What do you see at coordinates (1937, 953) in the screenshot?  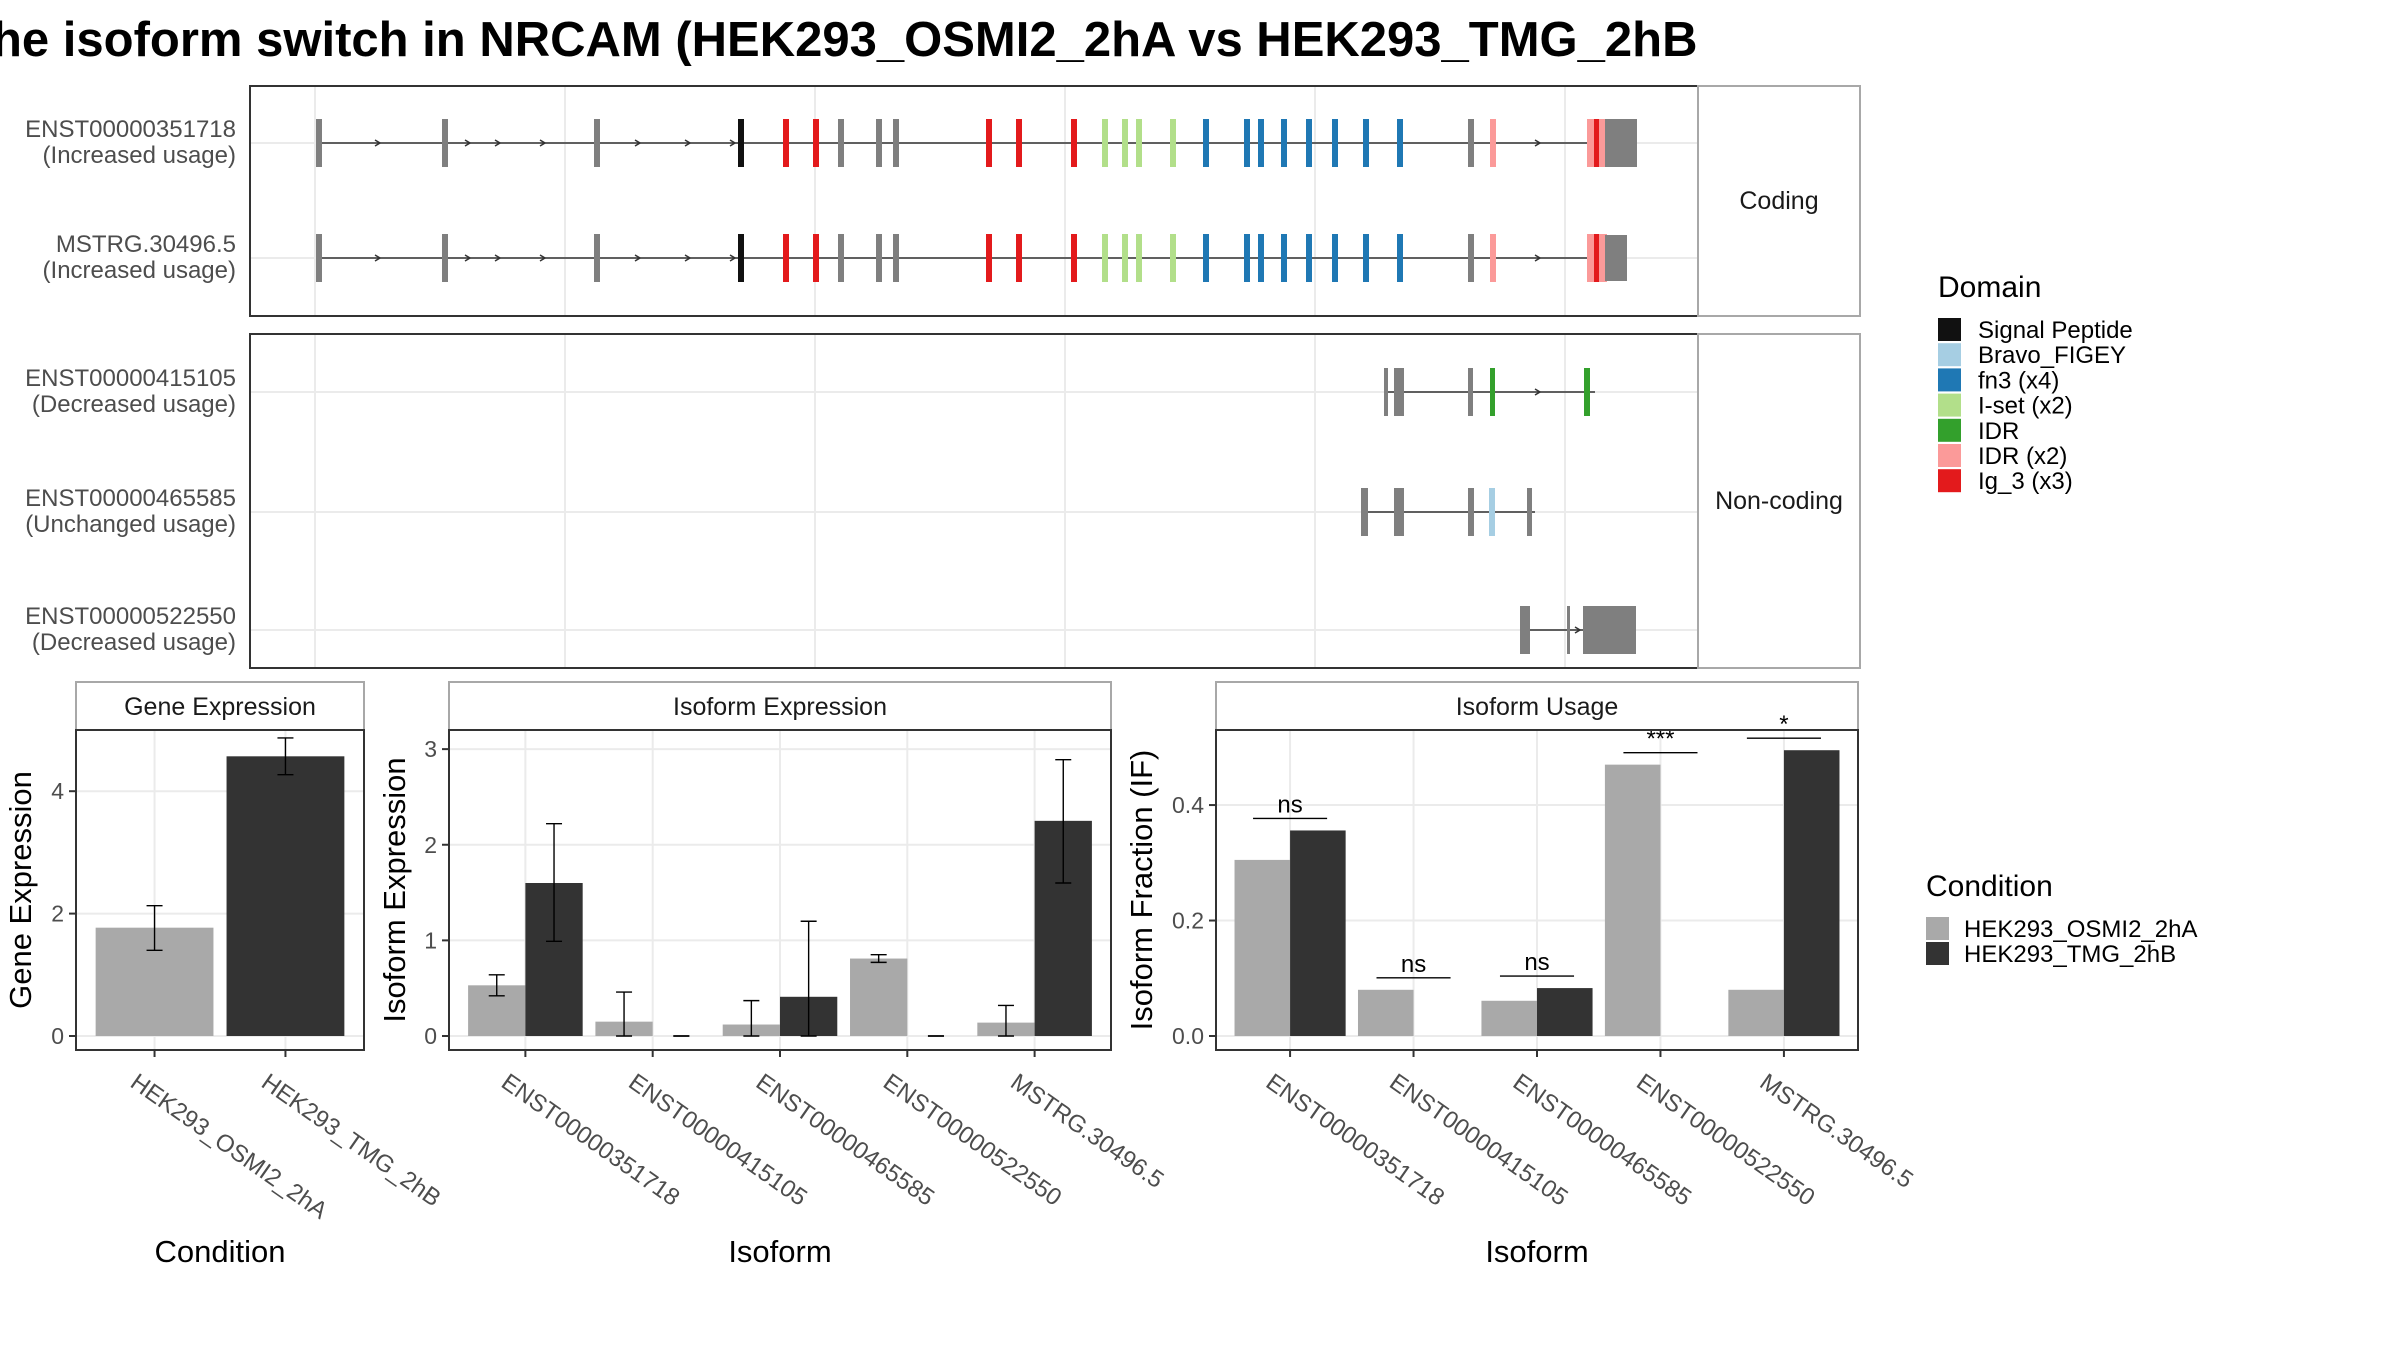 I see `condition-legend-swatch` at bounding box center [1937, 953].